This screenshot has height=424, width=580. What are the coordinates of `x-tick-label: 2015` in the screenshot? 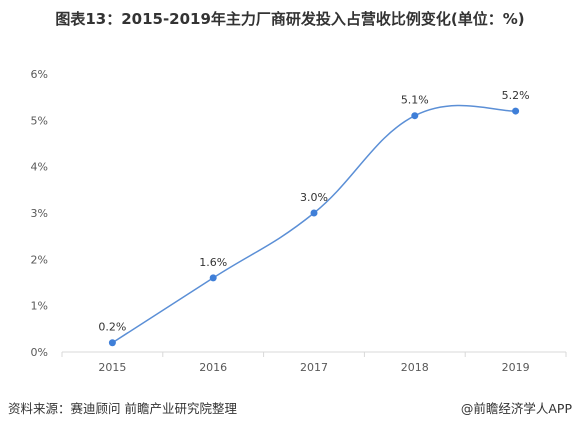 It's located at (112, 367).